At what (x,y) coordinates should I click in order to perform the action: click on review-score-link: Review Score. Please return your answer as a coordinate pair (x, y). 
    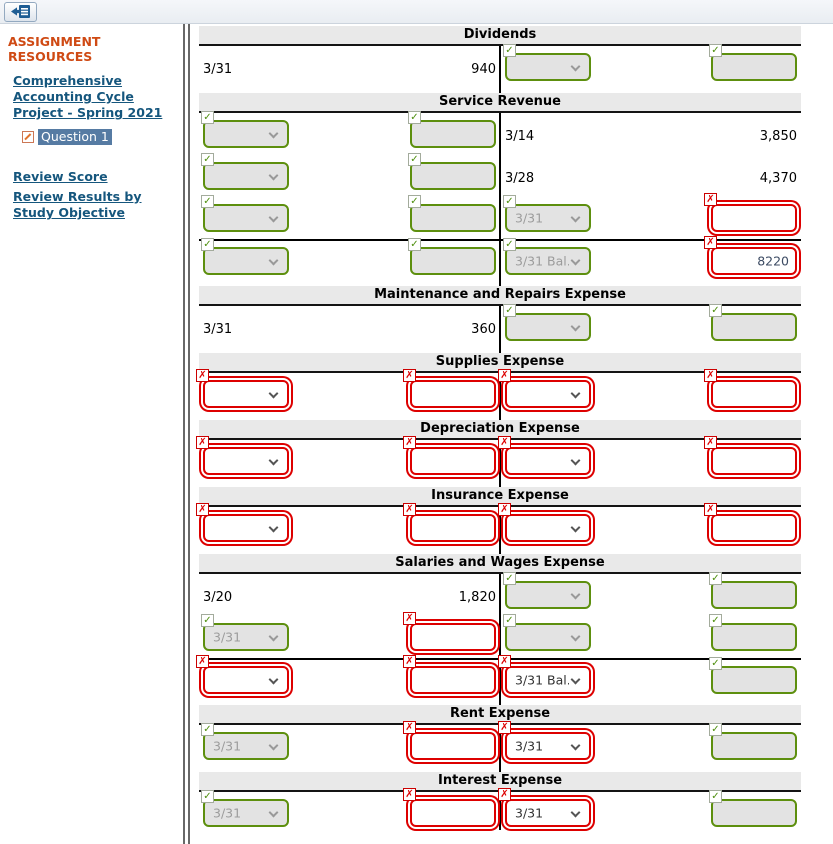
    Looking at the image, I should click on (60, 176).